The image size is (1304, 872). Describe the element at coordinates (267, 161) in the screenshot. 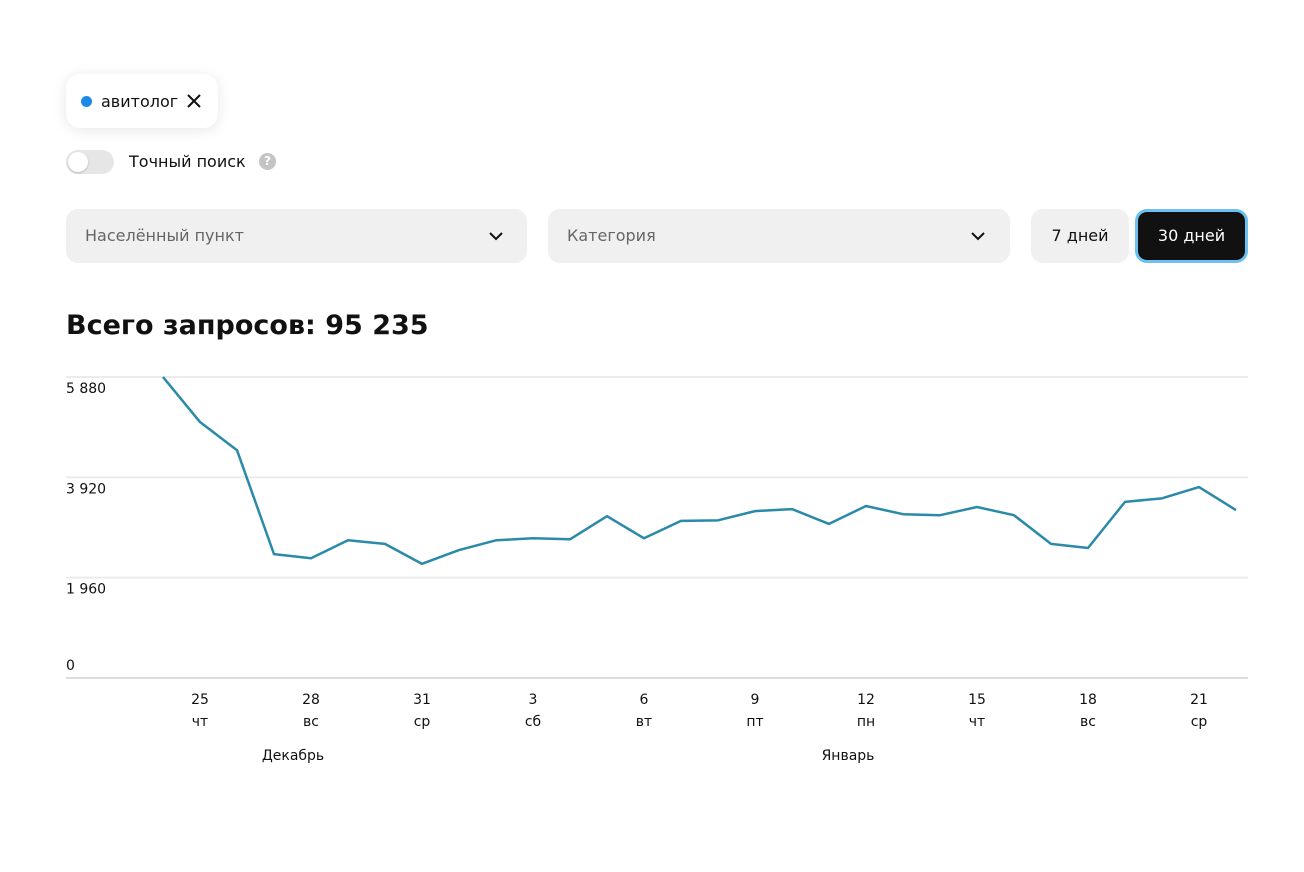

I see `help-icon: ?` at that location.